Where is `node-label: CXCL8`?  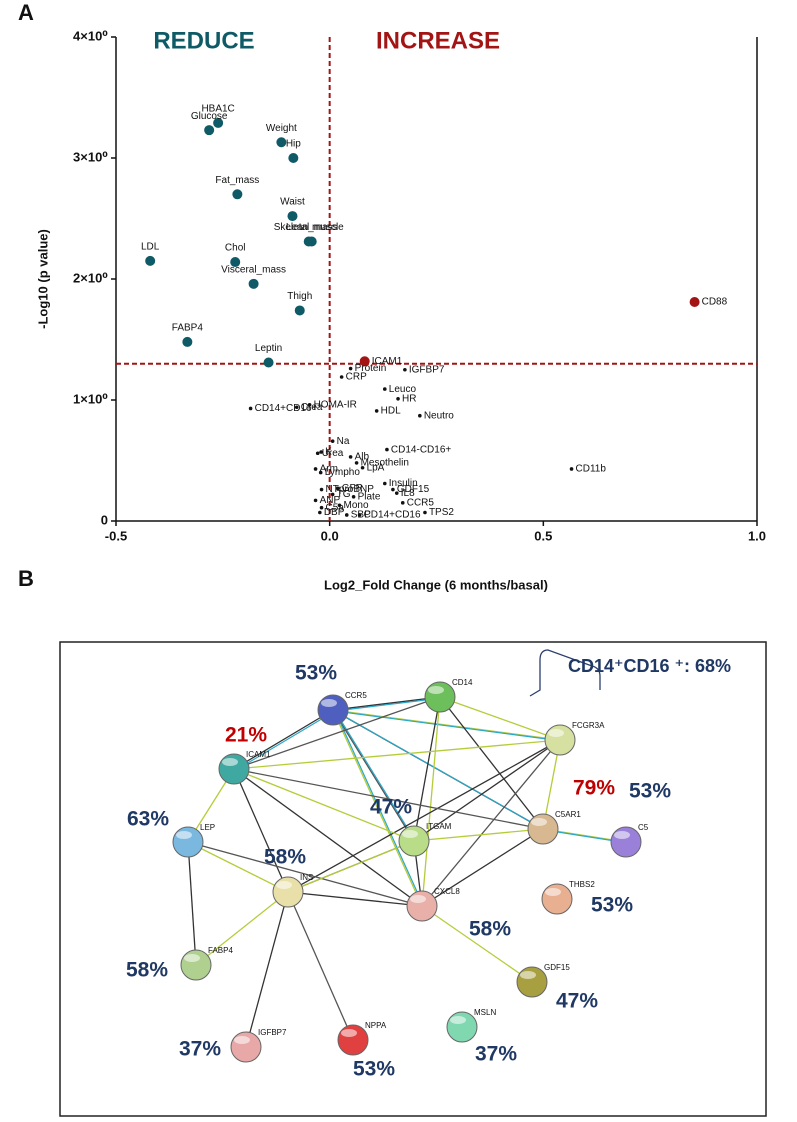
node-label: CXCL8 is located at coordinates (447, 891).